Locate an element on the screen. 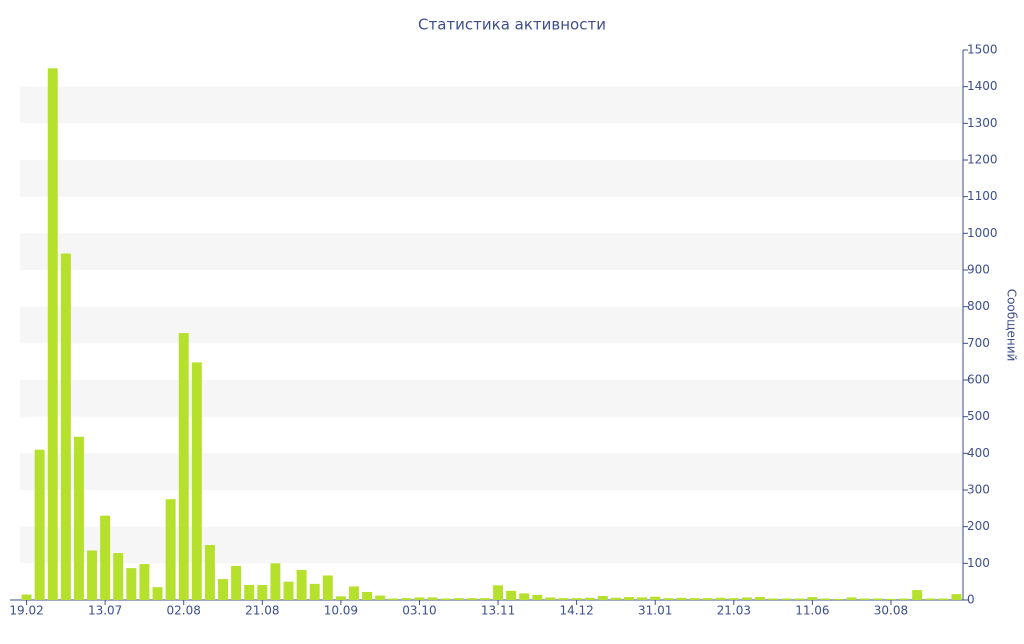 The width and height of the screenshot is (1024, 644). y-tick-label: 500 is located at coordinates (978, 416).